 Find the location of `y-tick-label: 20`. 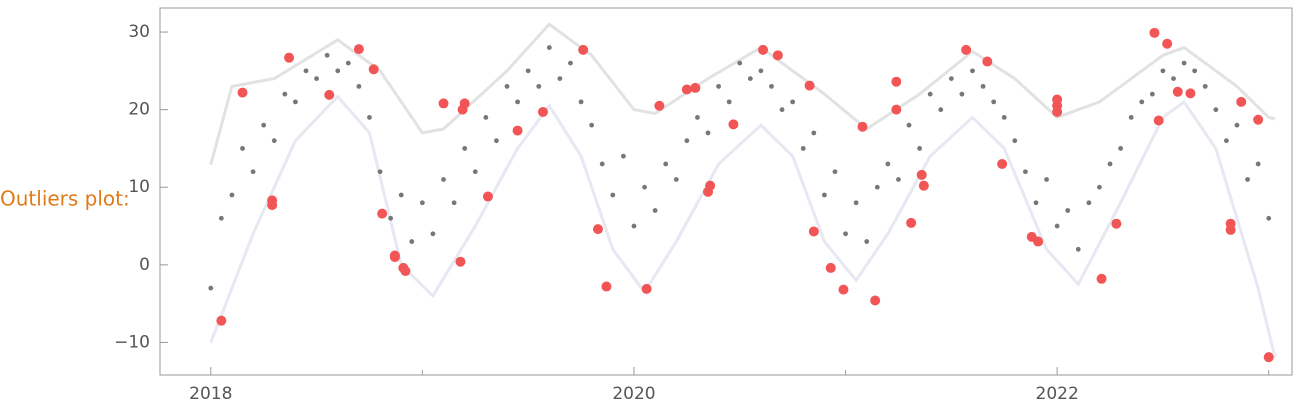

y-tick-label: 20 is located at coordinates (139, 110).